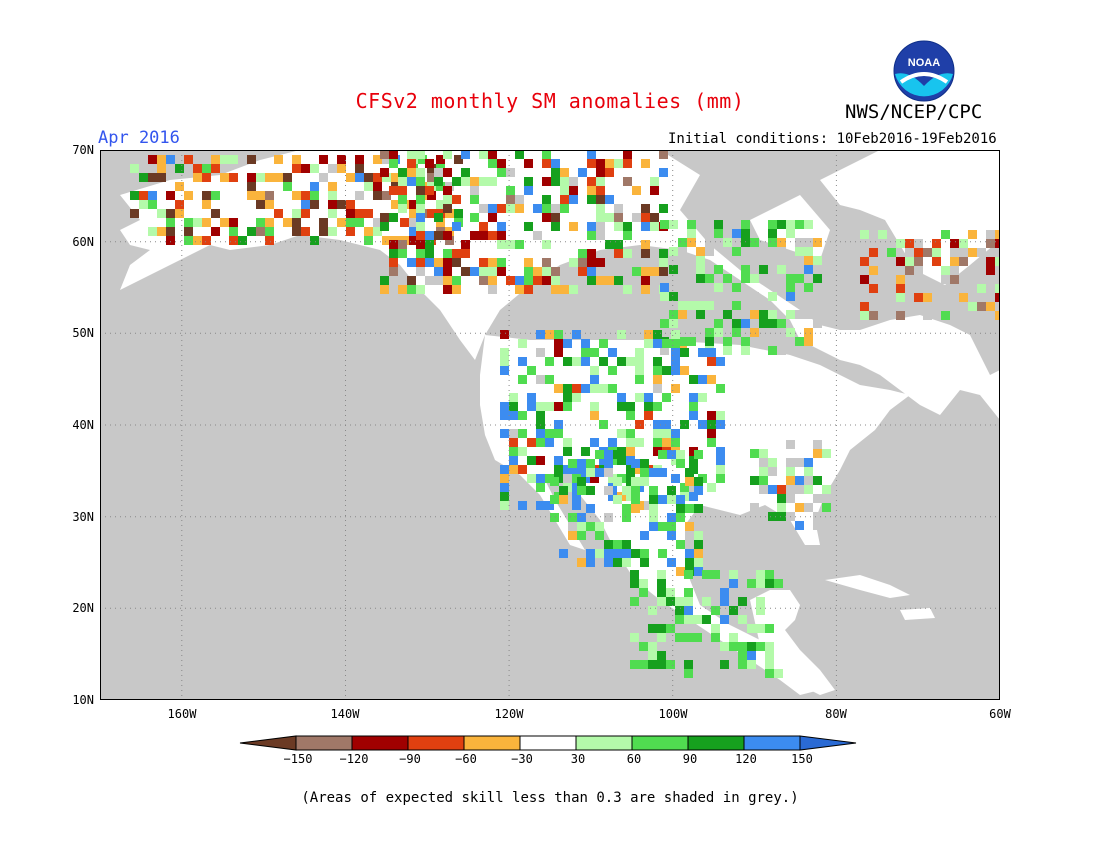 This screenshot has height=850, width=1100. I want to click on colorbar-label: 120, so click(746, 759).